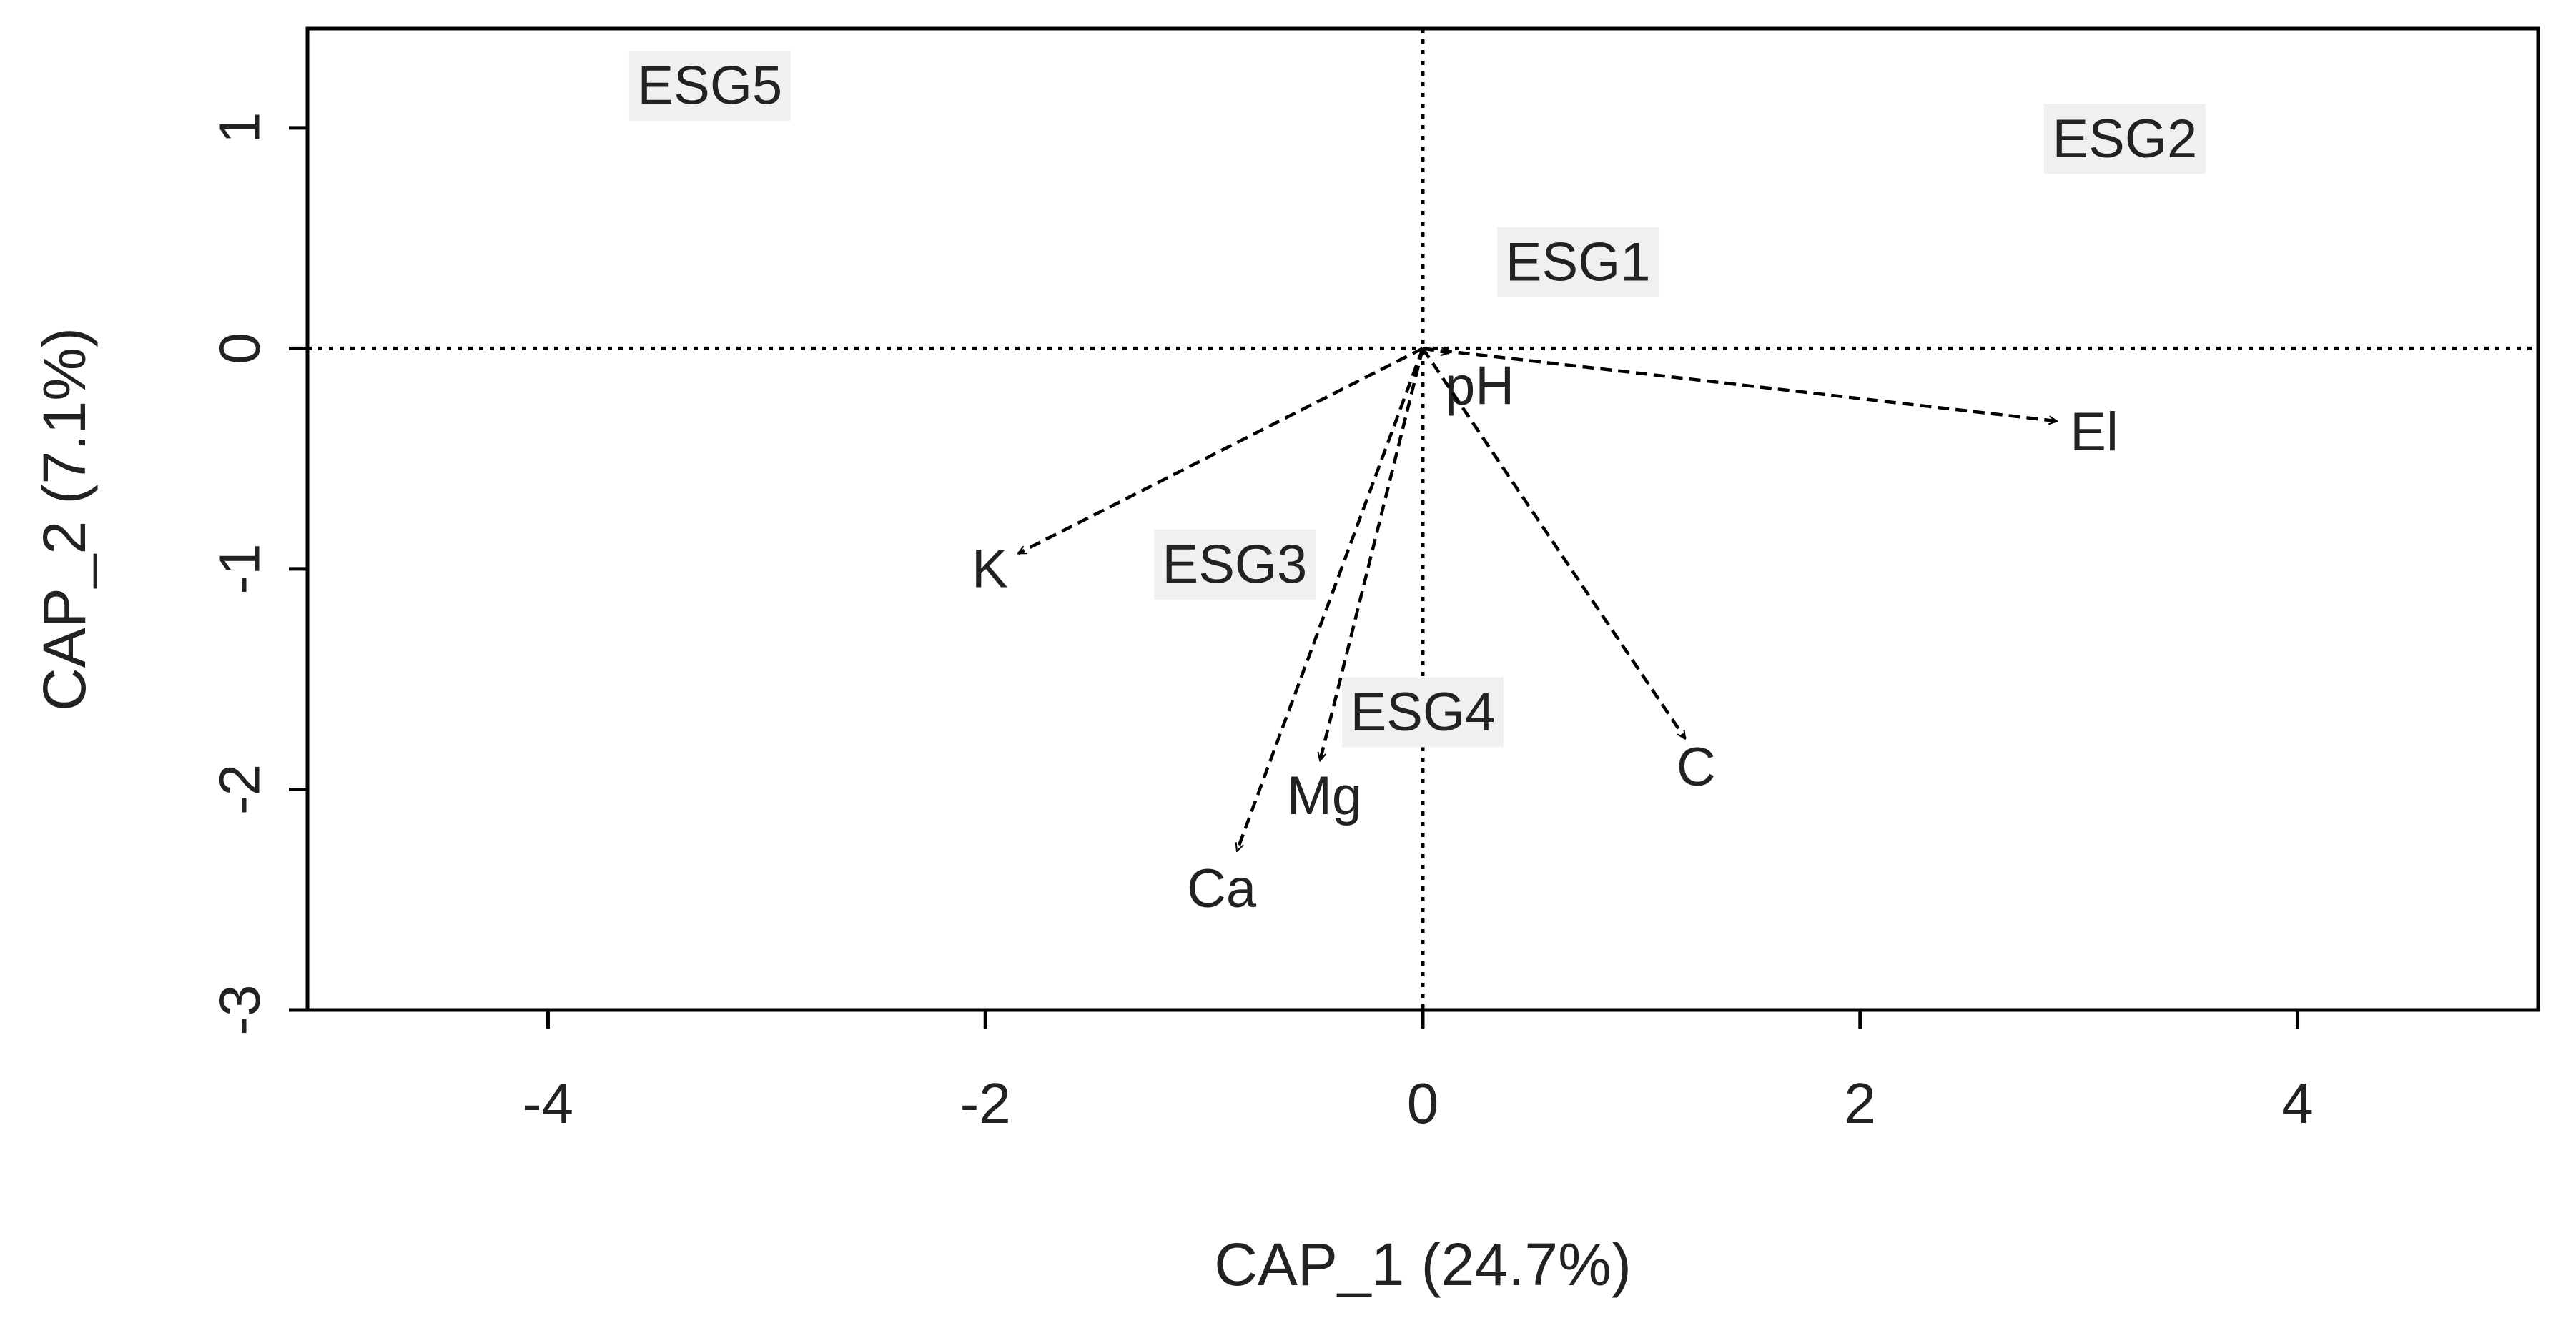 Image resolution: width=2576 pixels, height=1323 pixels. Describe the element at coordinates (240, 789) in the screenshot. I see `y-tick-label: -2` at that location.